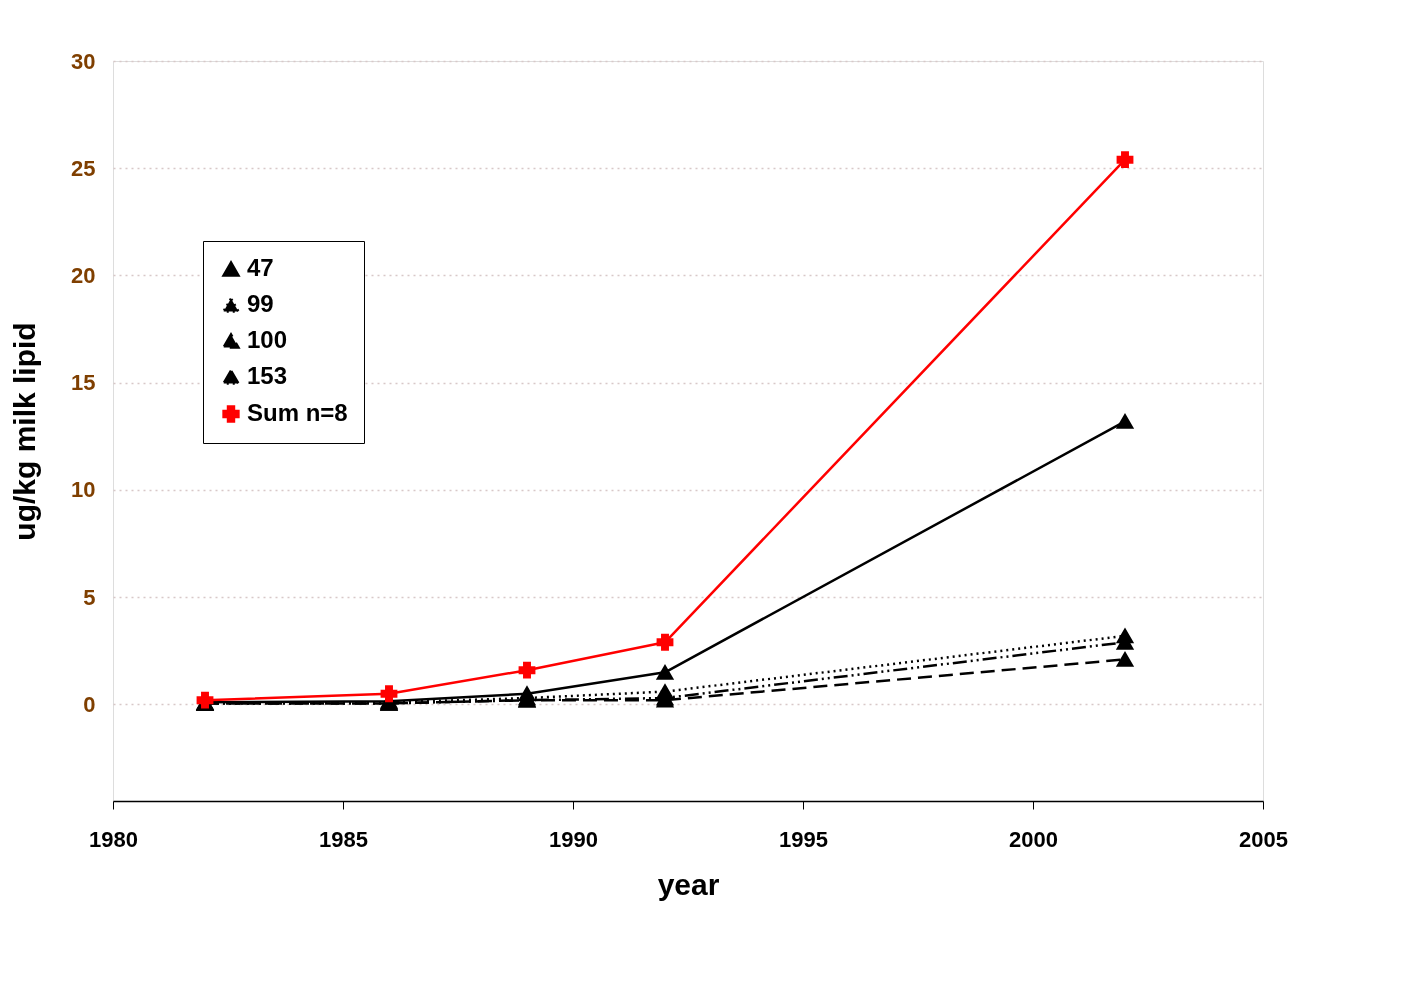 This screenshot has height=983, width=1425. Describe the element at coordinates (297, 412) in the screenshot. I see `legend-label: Sum n=8` at that location.